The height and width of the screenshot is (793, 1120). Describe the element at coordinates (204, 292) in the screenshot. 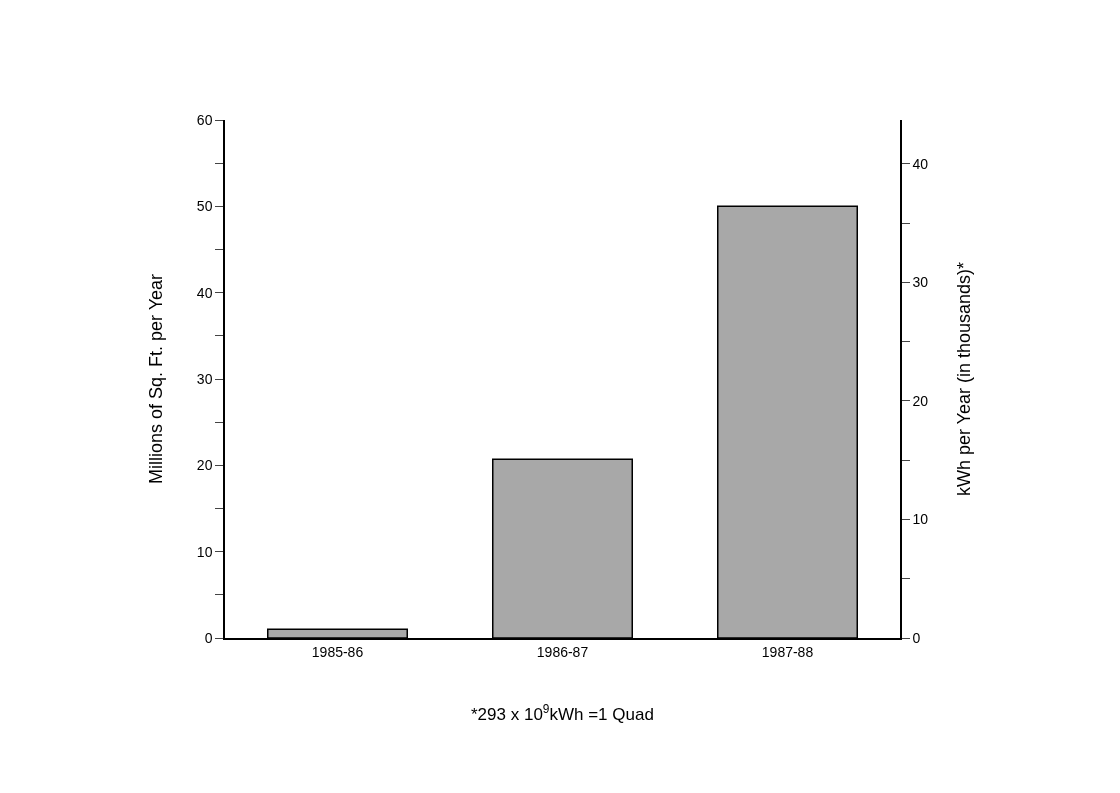

I see `y-tick-label: 40` at that location.